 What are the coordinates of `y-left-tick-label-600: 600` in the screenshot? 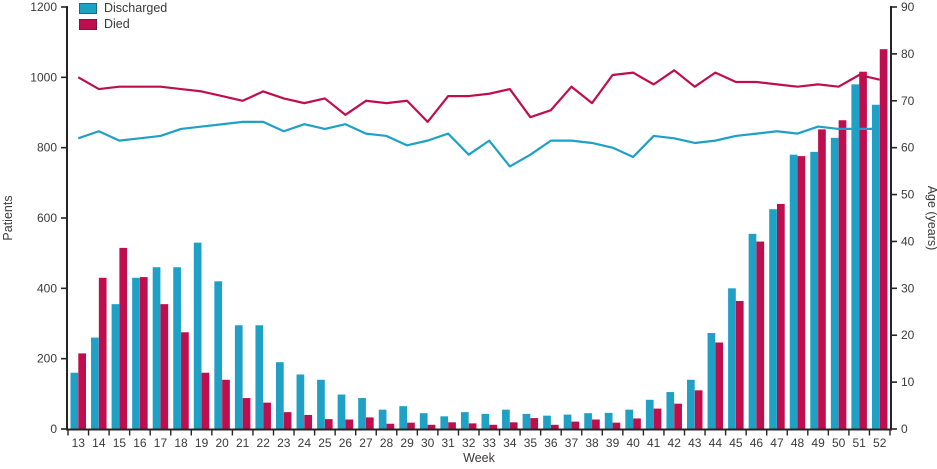 It's located at (47, 218).